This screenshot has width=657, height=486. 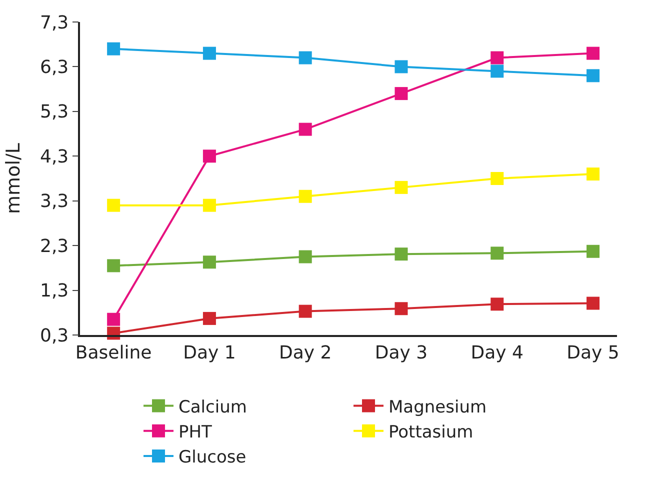 I want to click on y-axis-title: mmol/L, so click(x=13, y=178).